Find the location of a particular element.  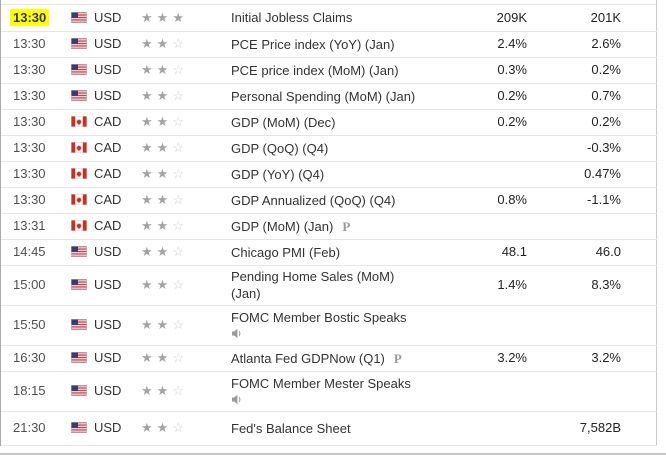

event-name: Initial Jobless Claims is located at coordinates (292, 18).